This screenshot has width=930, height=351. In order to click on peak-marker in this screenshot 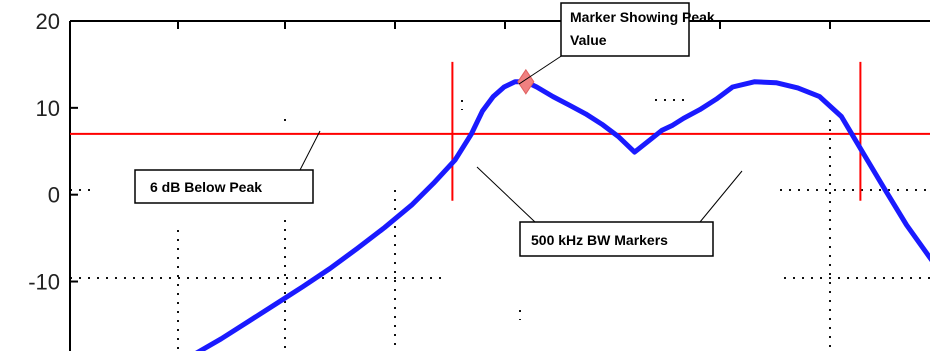, I will do `click(526, 81)`.